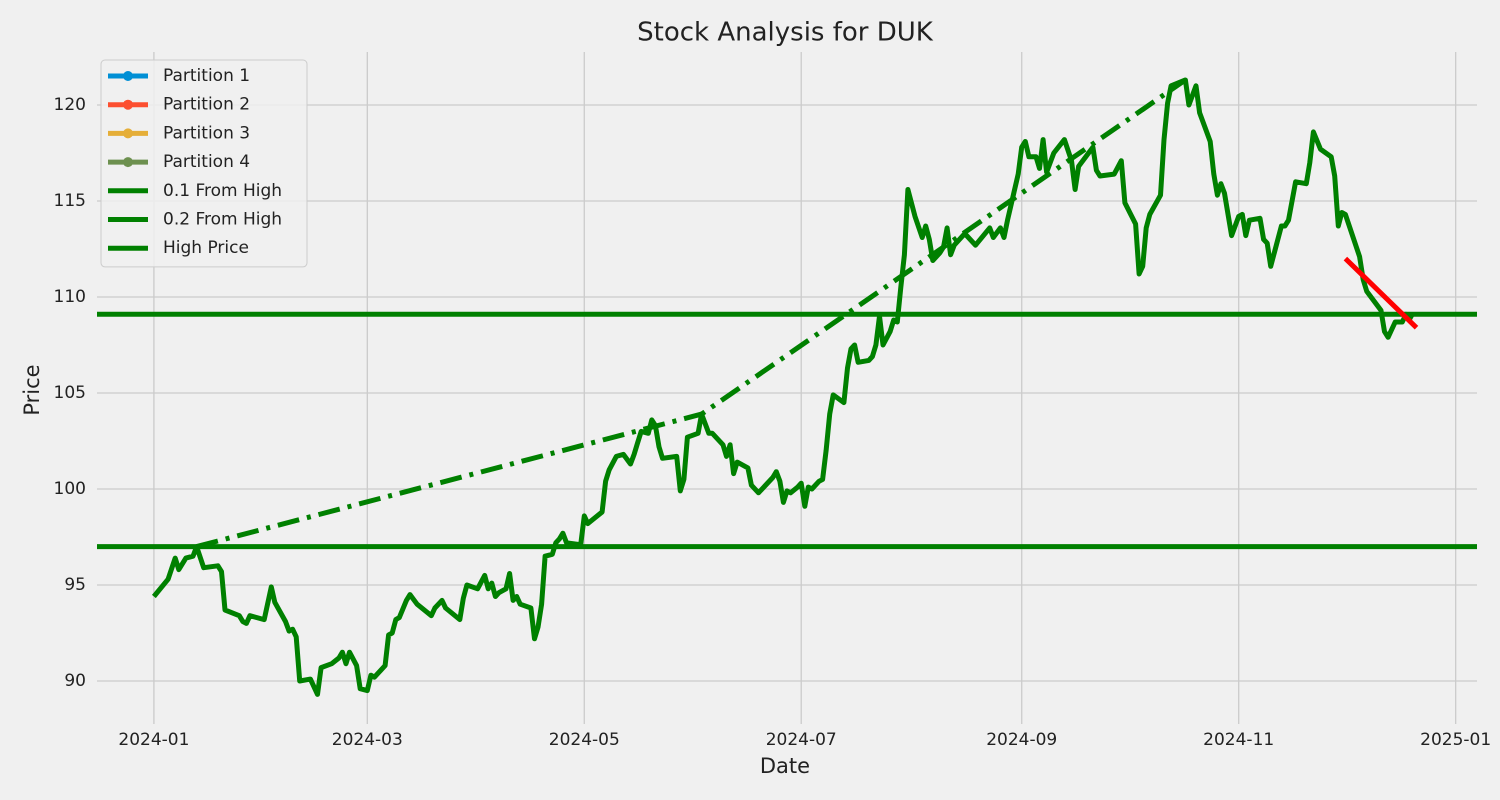 This screenshot has width=1500, height=800. What do you see at coordinates (584, 740) in the screenshot?
I see `x-tick-label: 2024-05` at bounding box center [584, 740].